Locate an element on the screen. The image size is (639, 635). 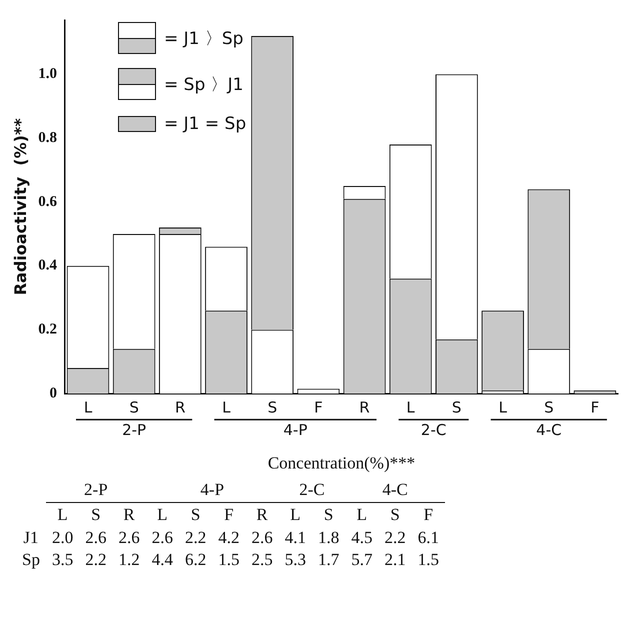
y-tick-label: 0.4 is located at coordinates (48, 266).